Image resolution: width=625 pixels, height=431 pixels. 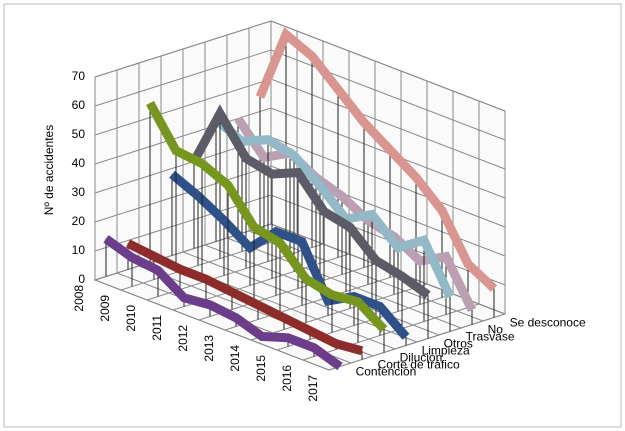 I want to click on x-tick-label: 2010, so click(x=131, y=318).